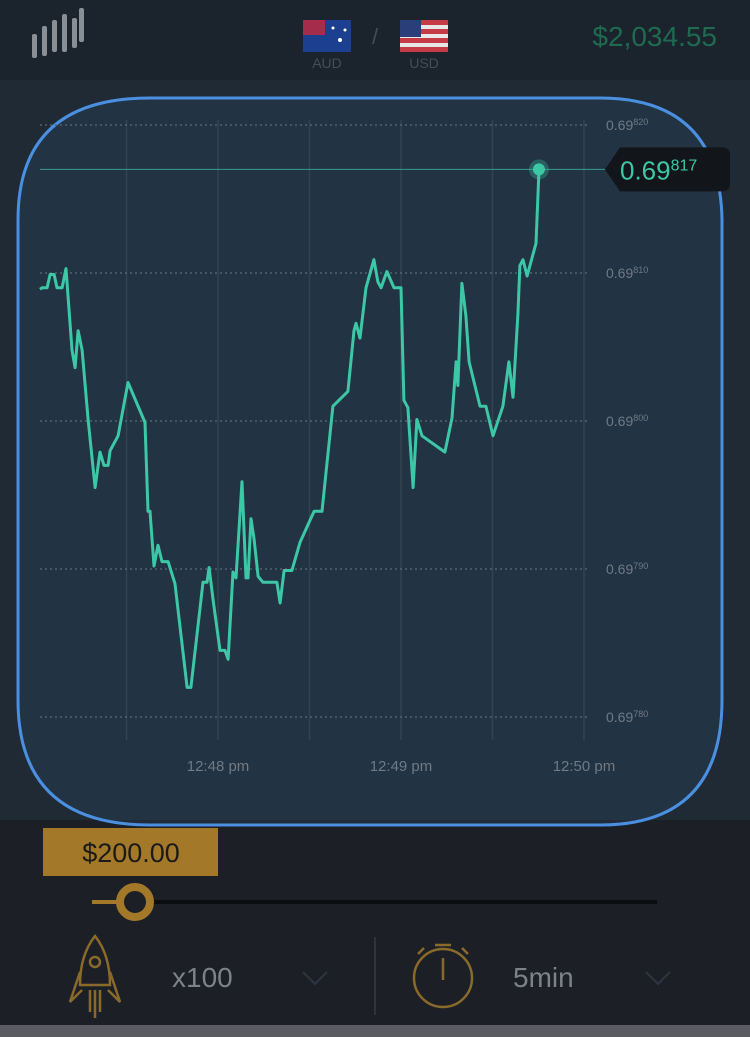  What do you see at coordinates (218, 766) in the screenshot?
I see `x-tick-label: 12:48 pm` at bounding box center [218, 766].